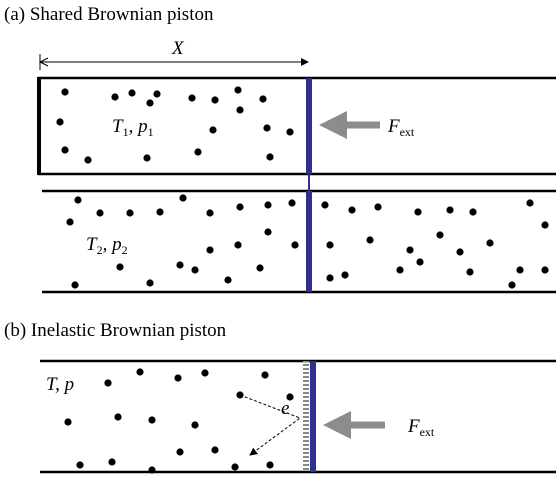 The width and height of the screenshot is (556, 487). I want to click on label-subscript: 2, so click(125, 250).